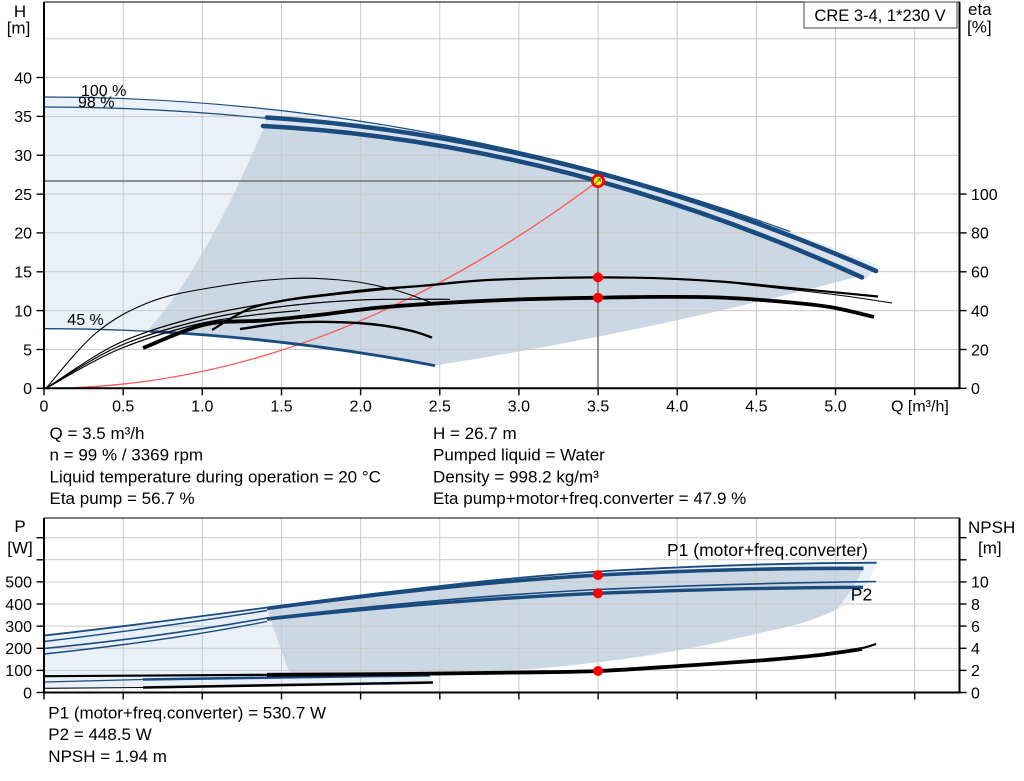 This screenshot has width=1024, height=781. What do you see at coordinates (23, 273) in the screenshot?
I see `svg-text: 15` at bounding box center [23, 273].